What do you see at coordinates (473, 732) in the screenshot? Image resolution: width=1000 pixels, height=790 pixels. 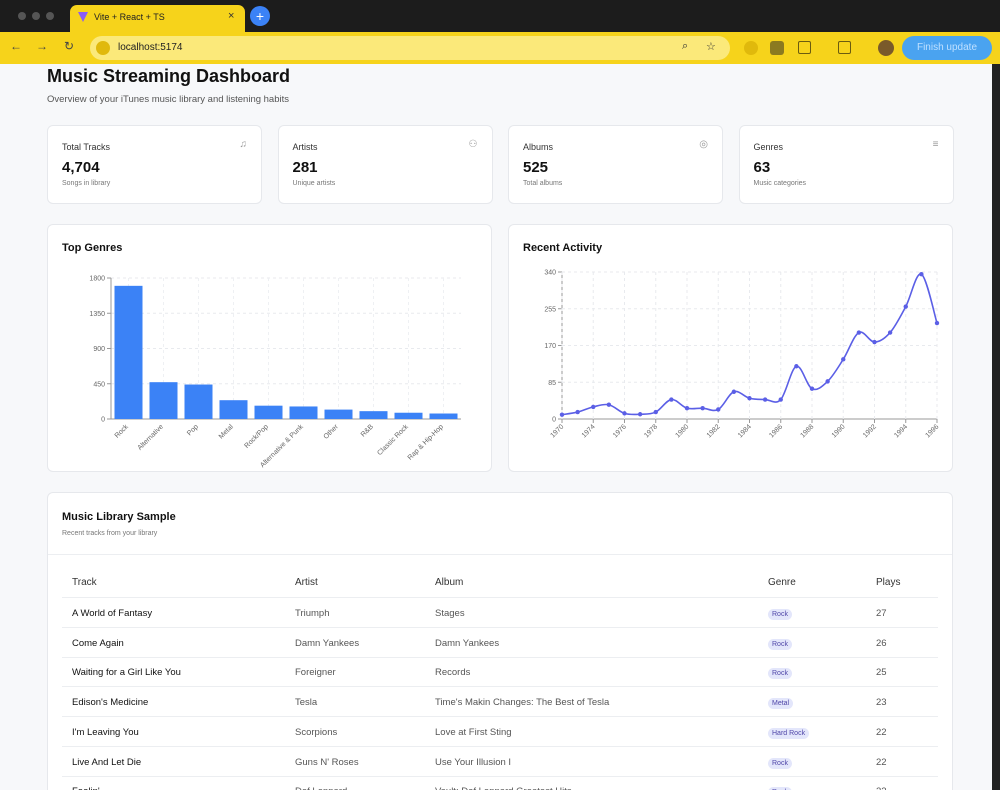 I see `table-cell: Love at First Sting` at bounding box center [473, 732].